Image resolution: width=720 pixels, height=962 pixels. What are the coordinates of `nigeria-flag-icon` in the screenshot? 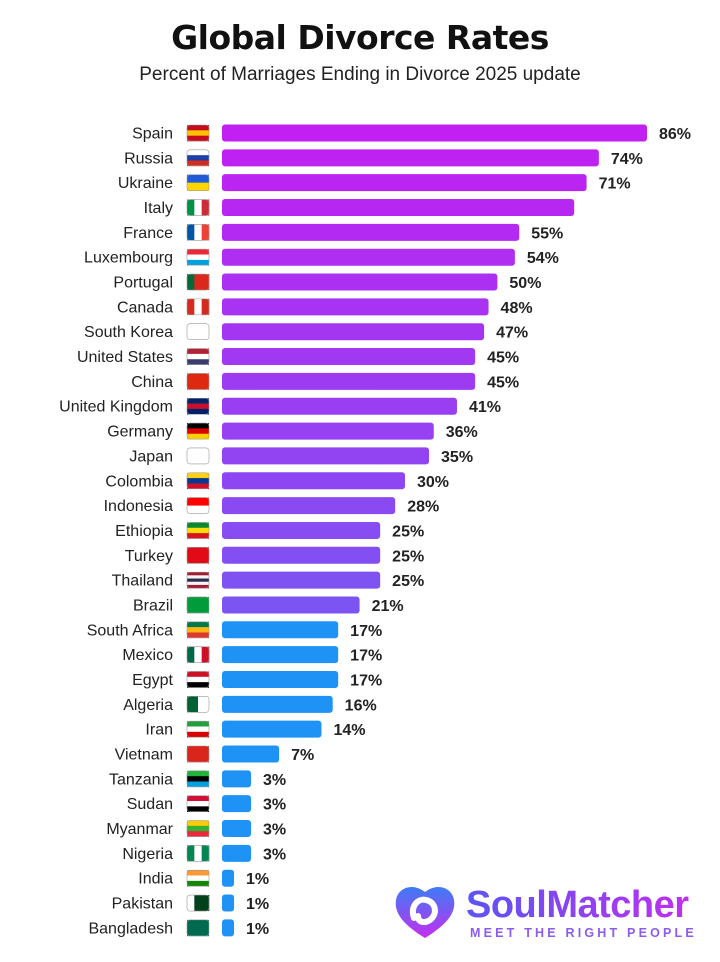 It's located at (198, 853).